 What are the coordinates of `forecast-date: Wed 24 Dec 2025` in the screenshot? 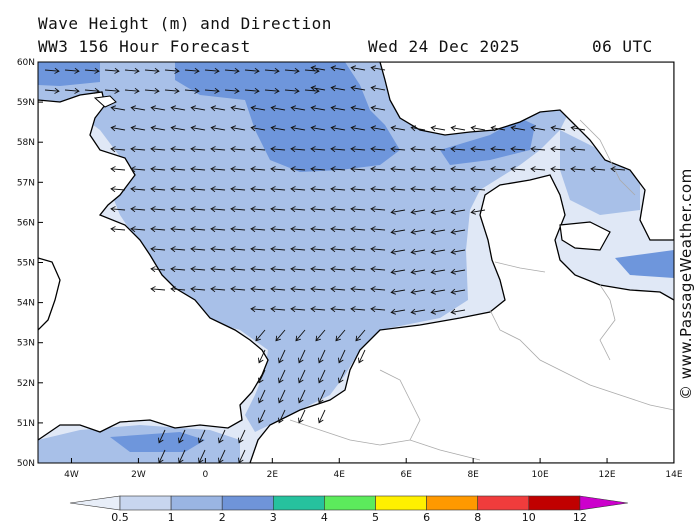 It's located at (444, 46).